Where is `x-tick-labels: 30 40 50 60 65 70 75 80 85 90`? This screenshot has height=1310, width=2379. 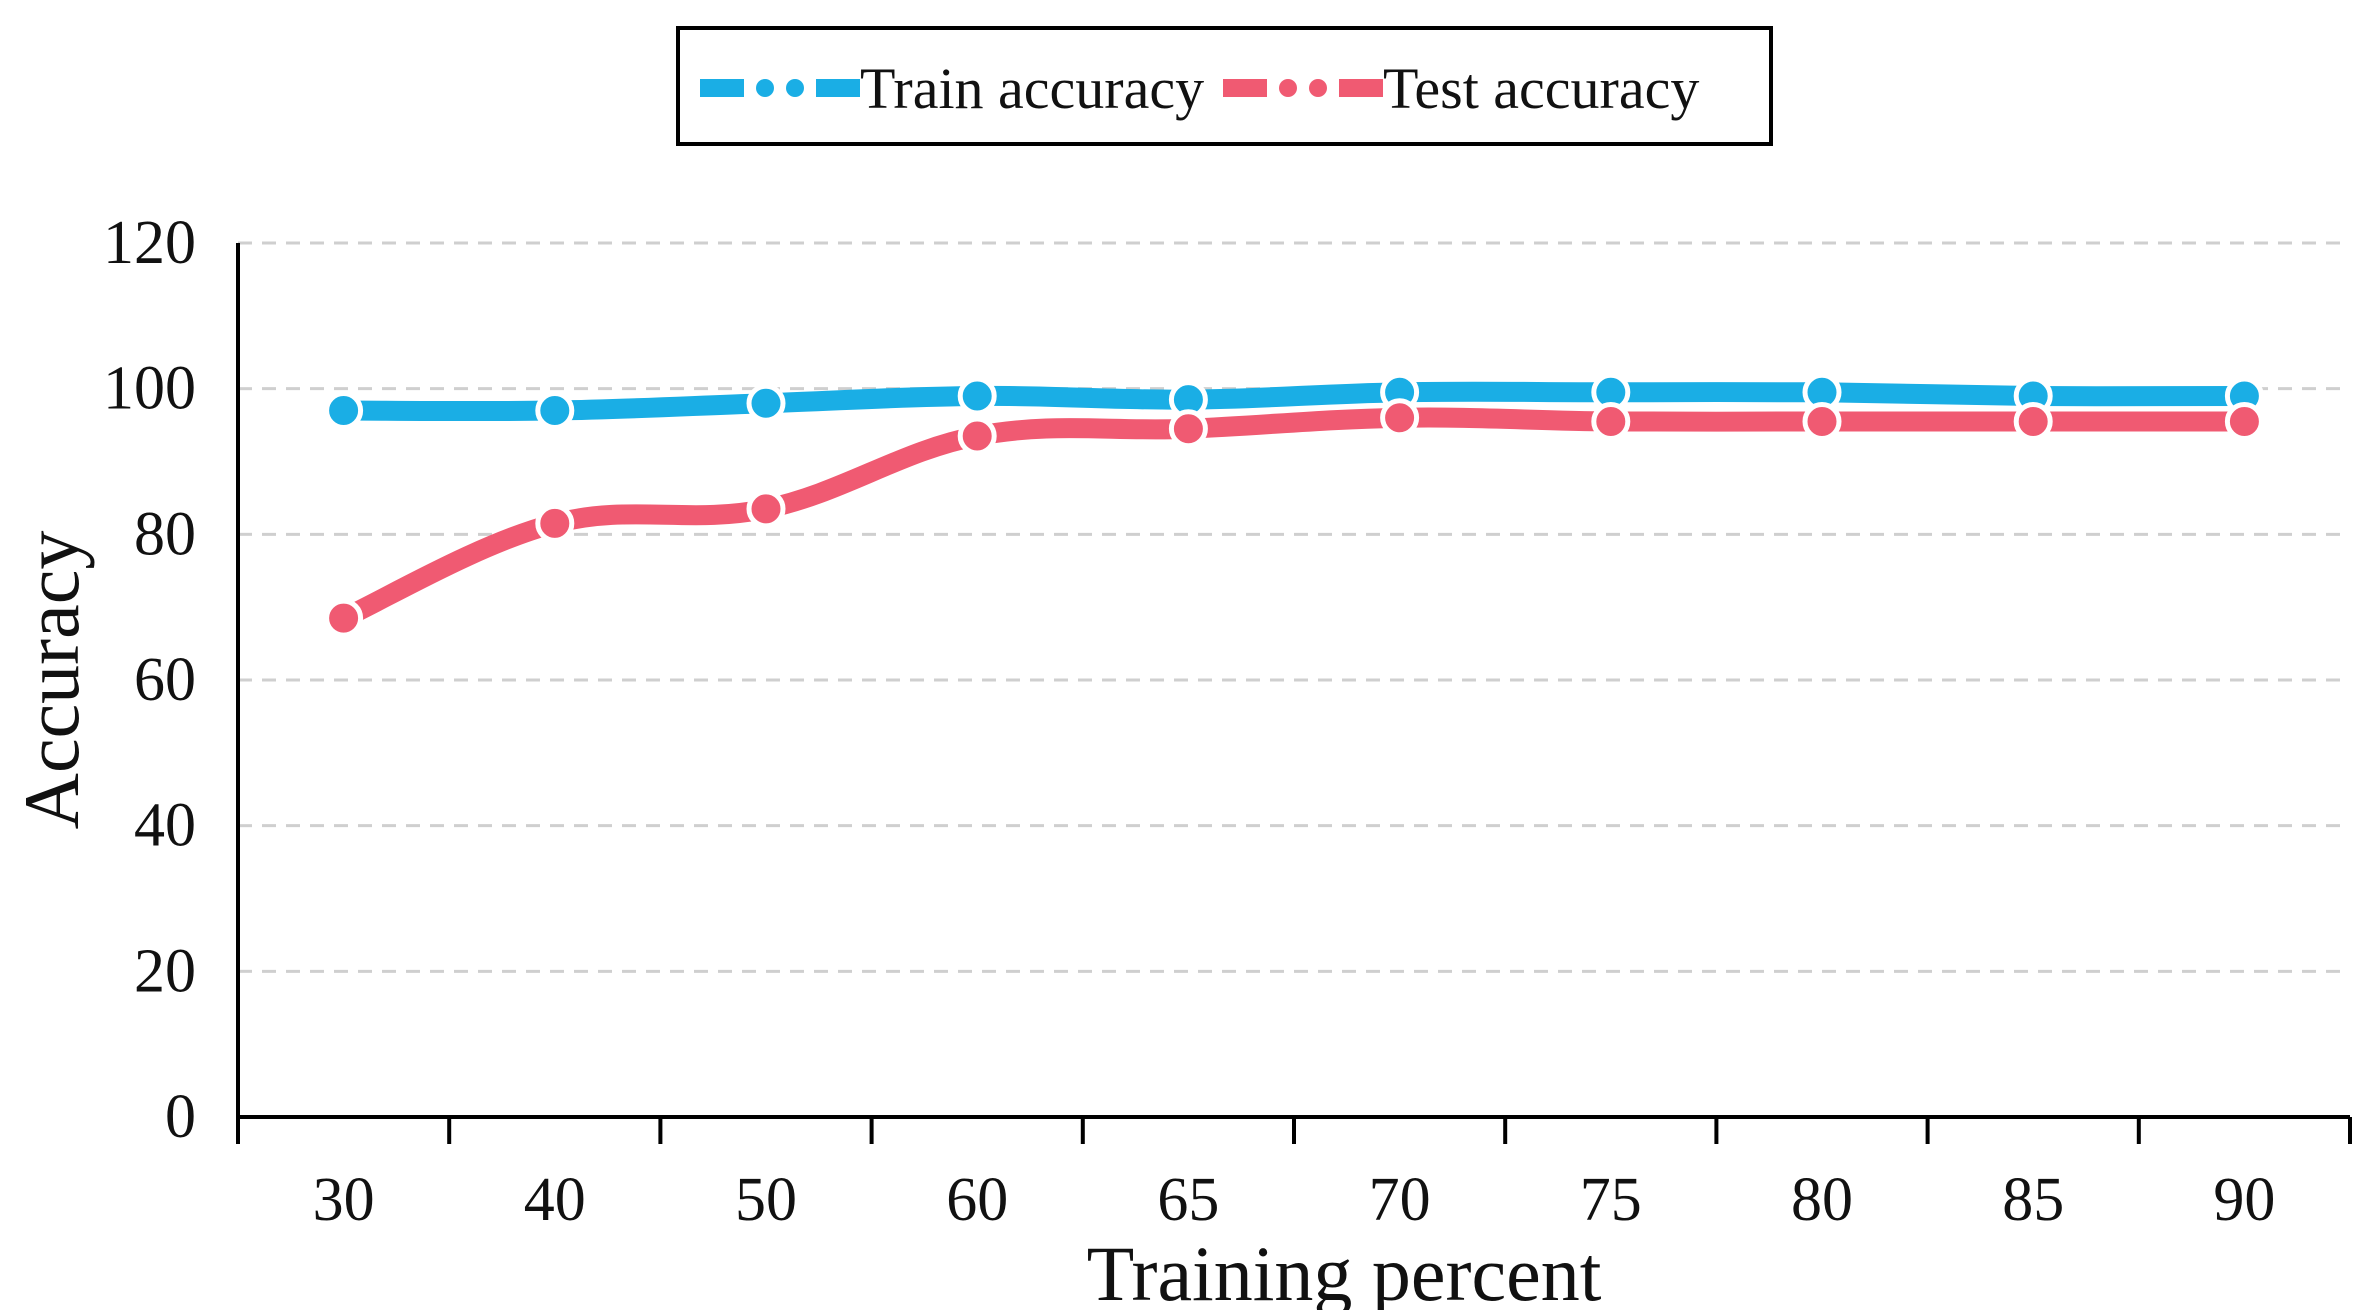 x-tick-labels: 30 40 50 60 65 70 75 80 85 90 is located at coordinates (1294, 1175).